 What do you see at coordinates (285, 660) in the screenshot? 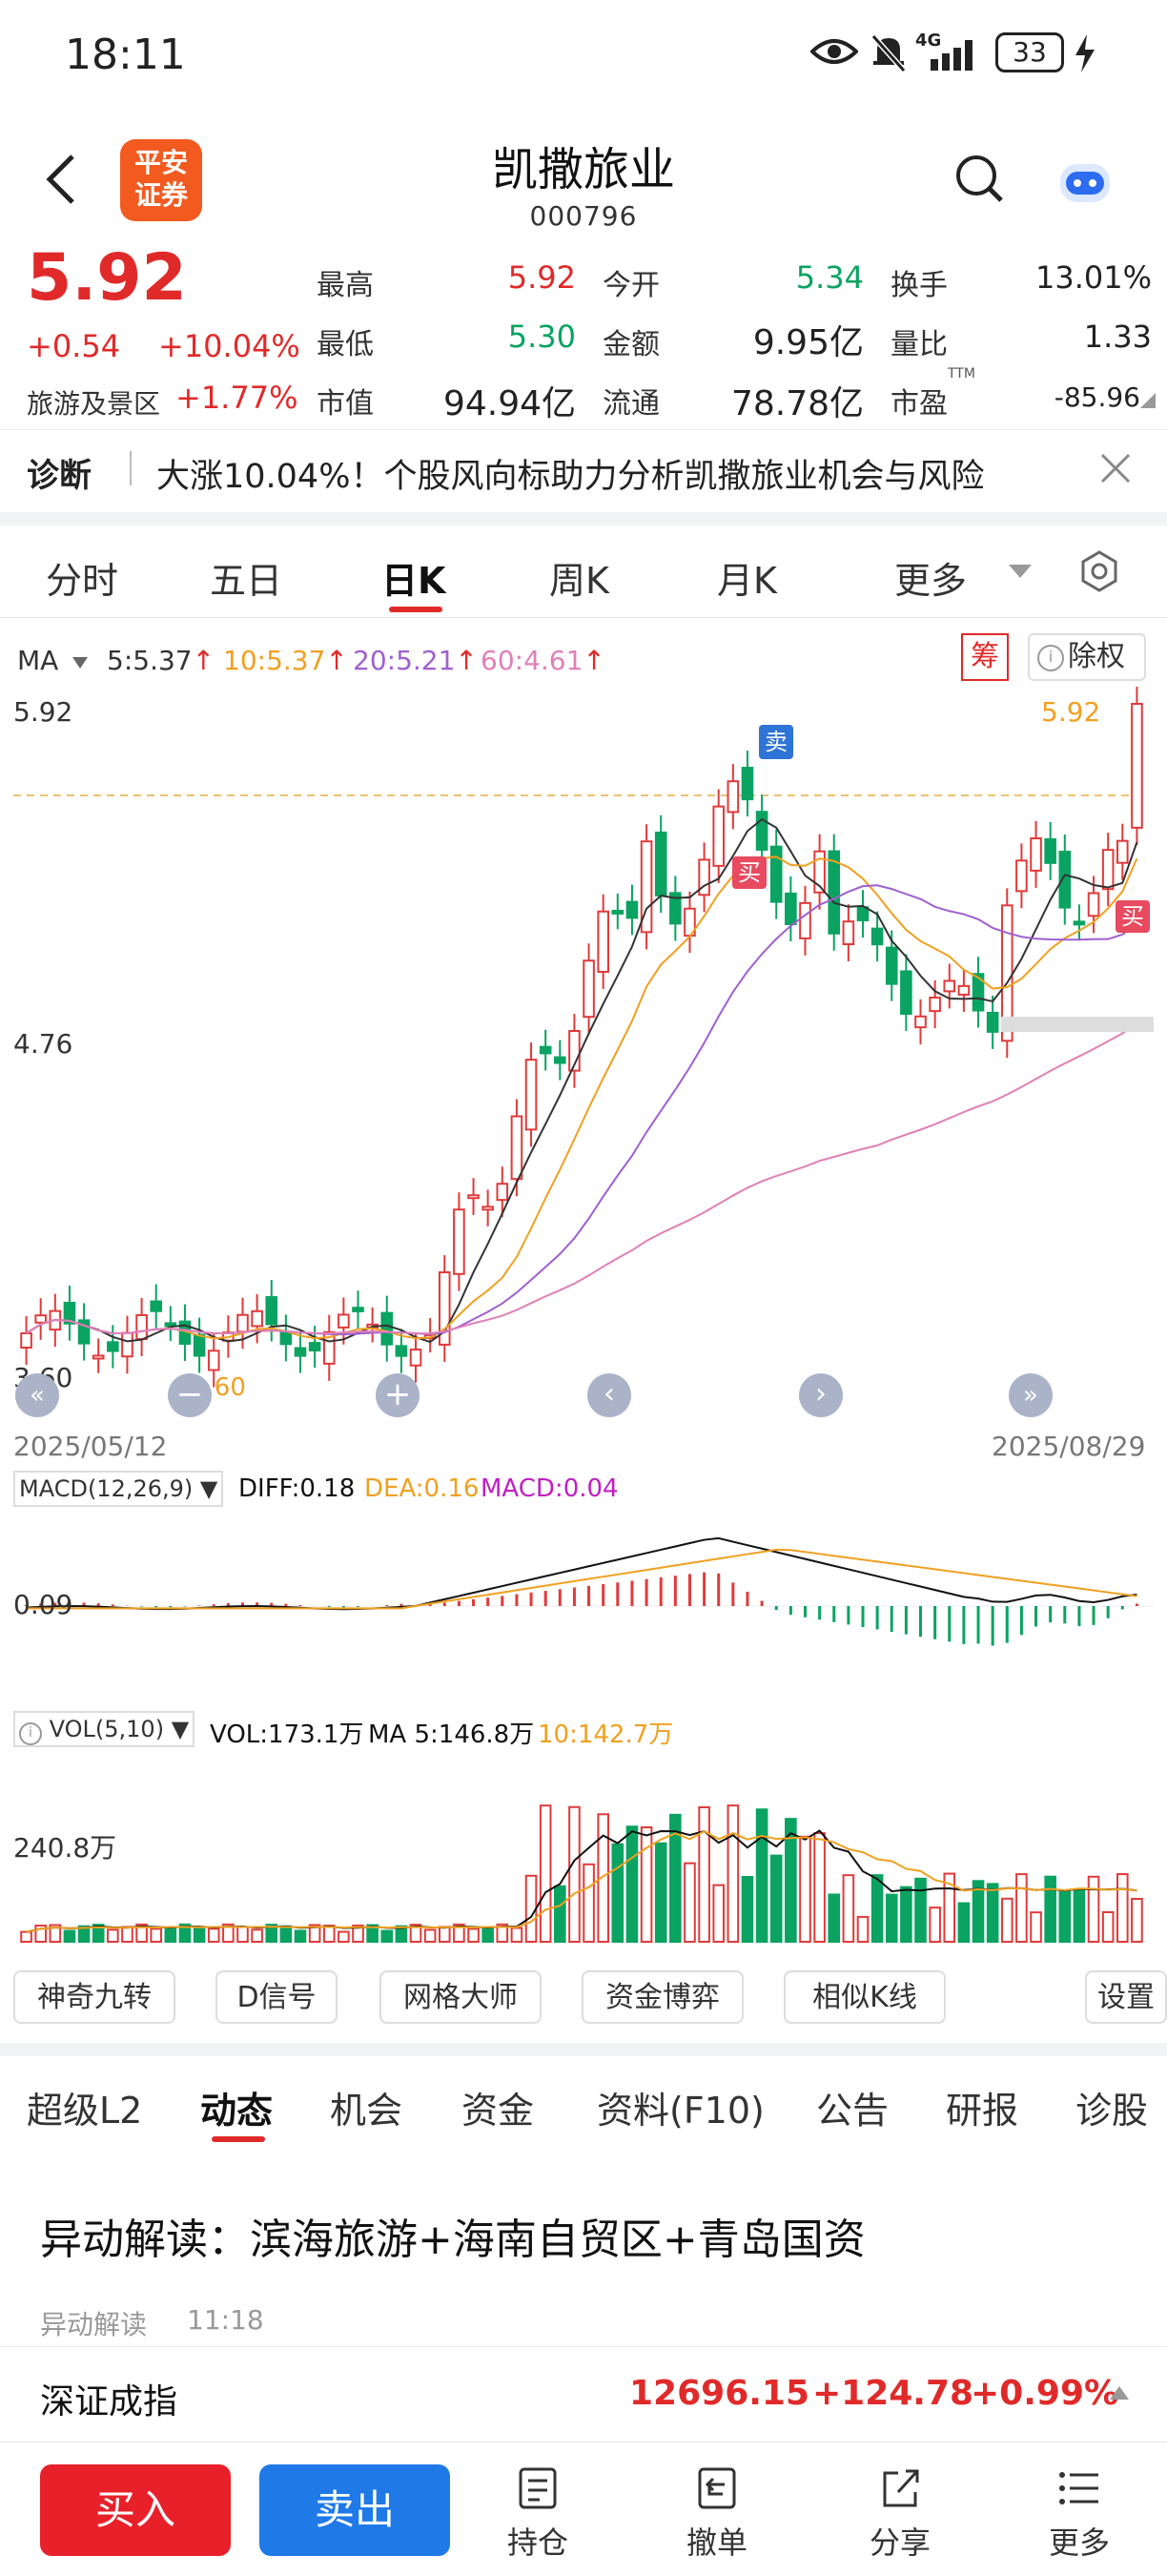
I see `ma10-value: 10:5.37↑` at bounding box center [285, 660].